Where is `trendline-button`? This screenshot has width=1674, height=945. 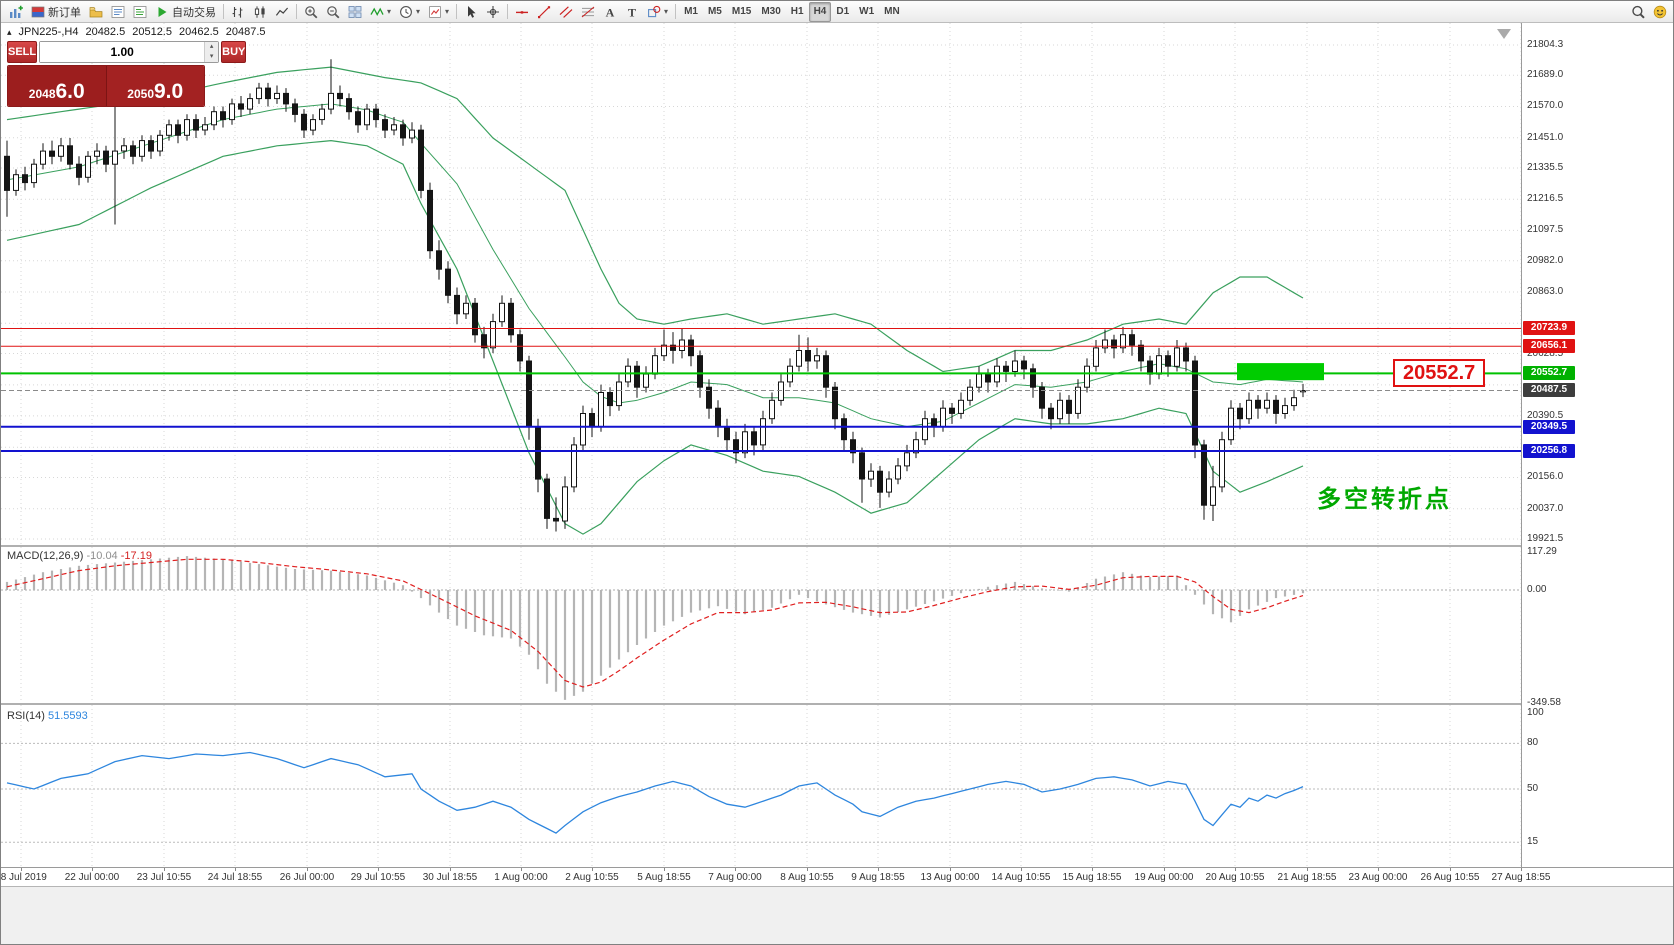 trendline-button is located at coordinates (544, 12).